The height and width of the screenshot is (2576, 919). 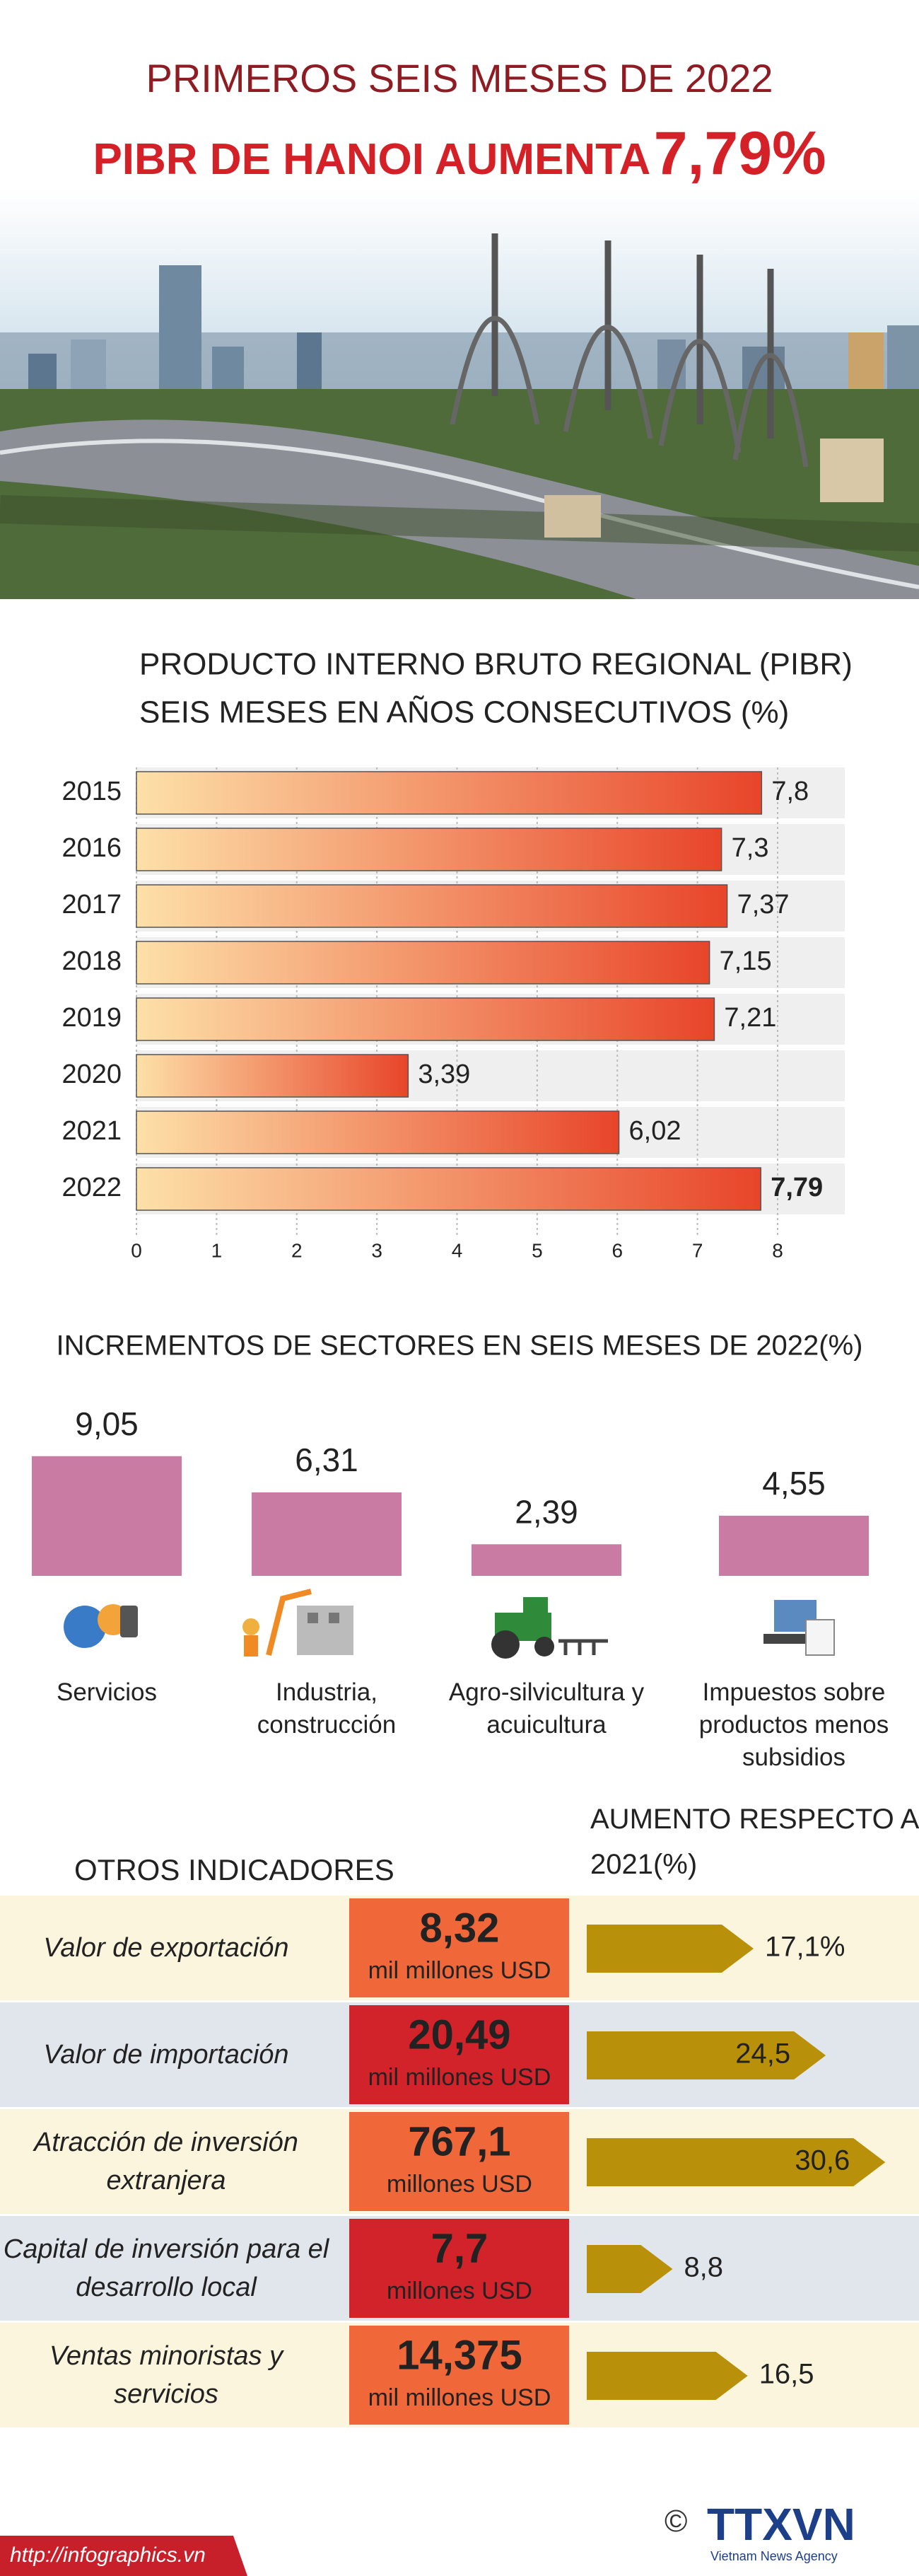 I want to click on header-line2: PIBR DE HANOI AUMENTA, so click(x=372, y=159).